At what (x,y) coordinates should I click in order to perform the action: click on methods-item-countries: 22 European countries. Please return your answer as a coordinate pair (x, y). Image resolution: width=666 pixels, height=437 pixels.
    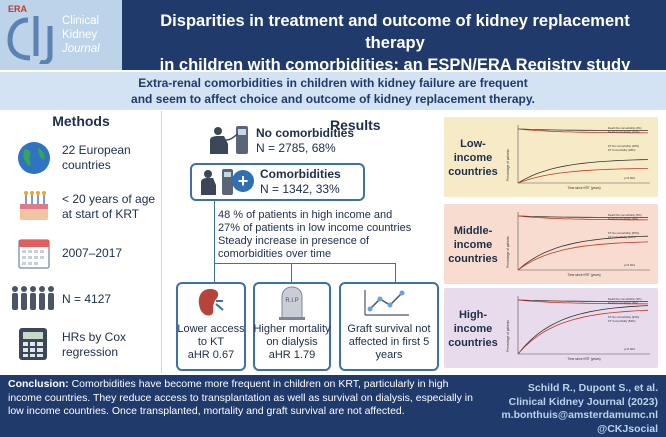
    Looking at the image, I should click on (96, 158).